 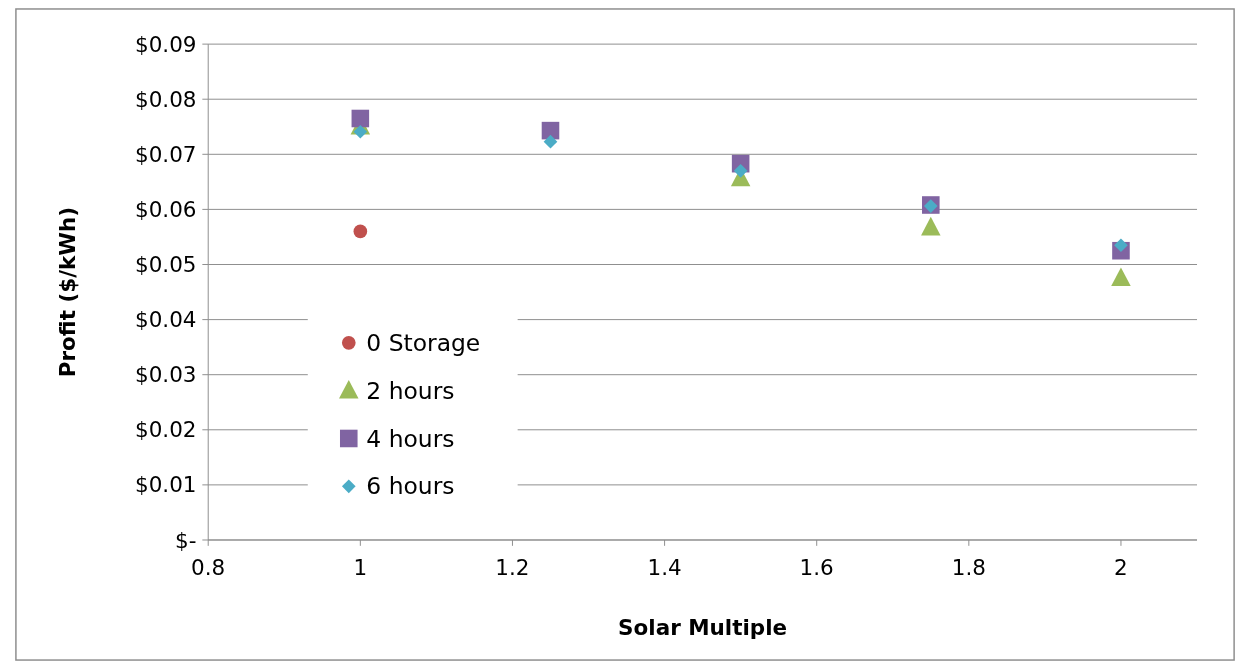 I want to click on y-tick-label: $-, so click(x=186, y=540).